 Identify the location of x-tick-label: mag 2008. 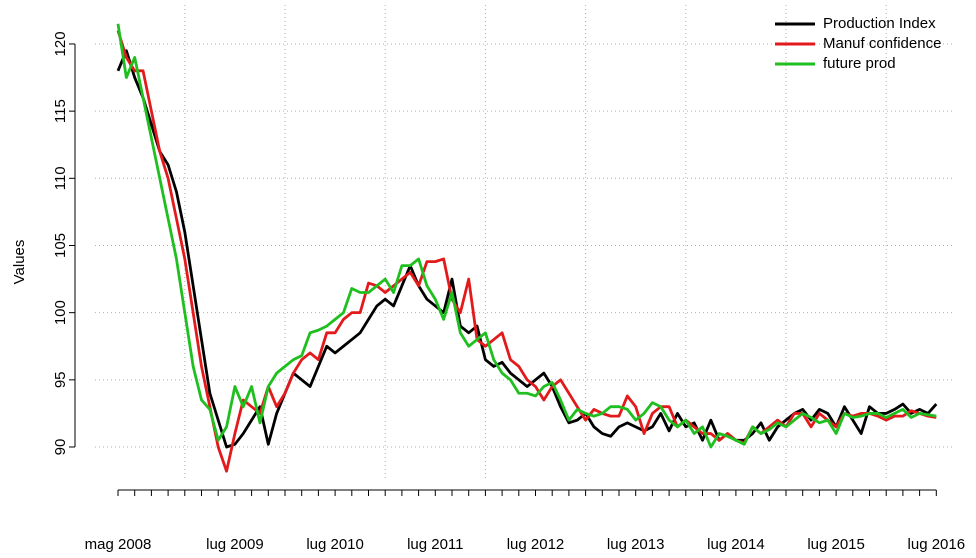
(118, 544).